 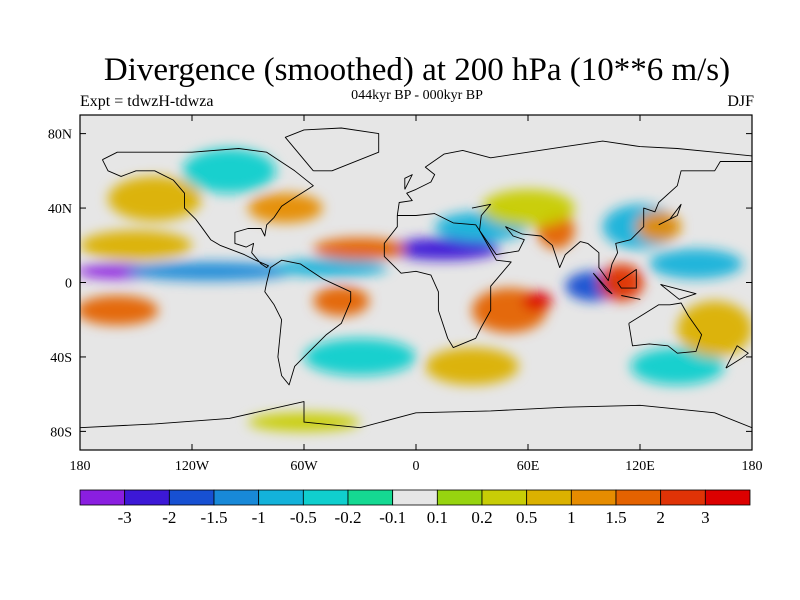 I want to click on colorbar-label: 0.1, so click(x=437, y=517).